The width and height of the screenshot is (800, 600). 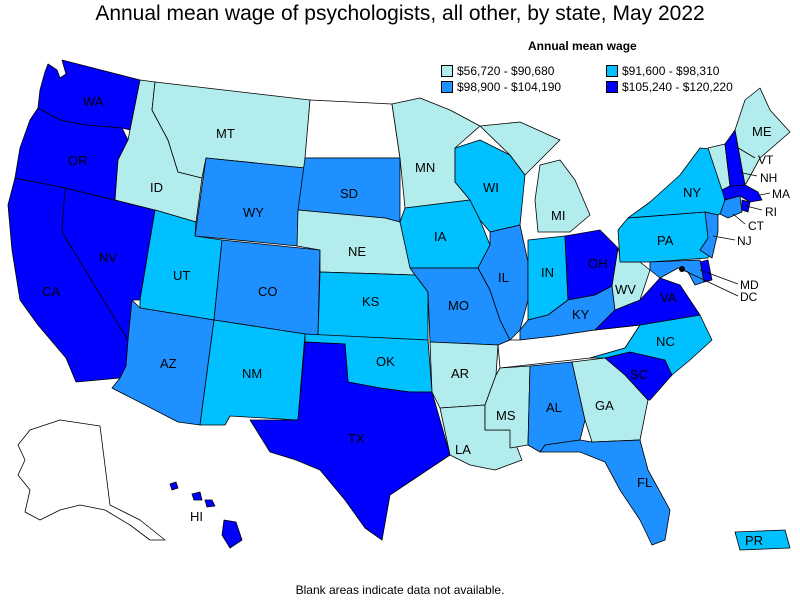 What do you see at coordinates (181, 275) in the screenshot?
I see `label-ut: UT` at bounding box center [181, 275].